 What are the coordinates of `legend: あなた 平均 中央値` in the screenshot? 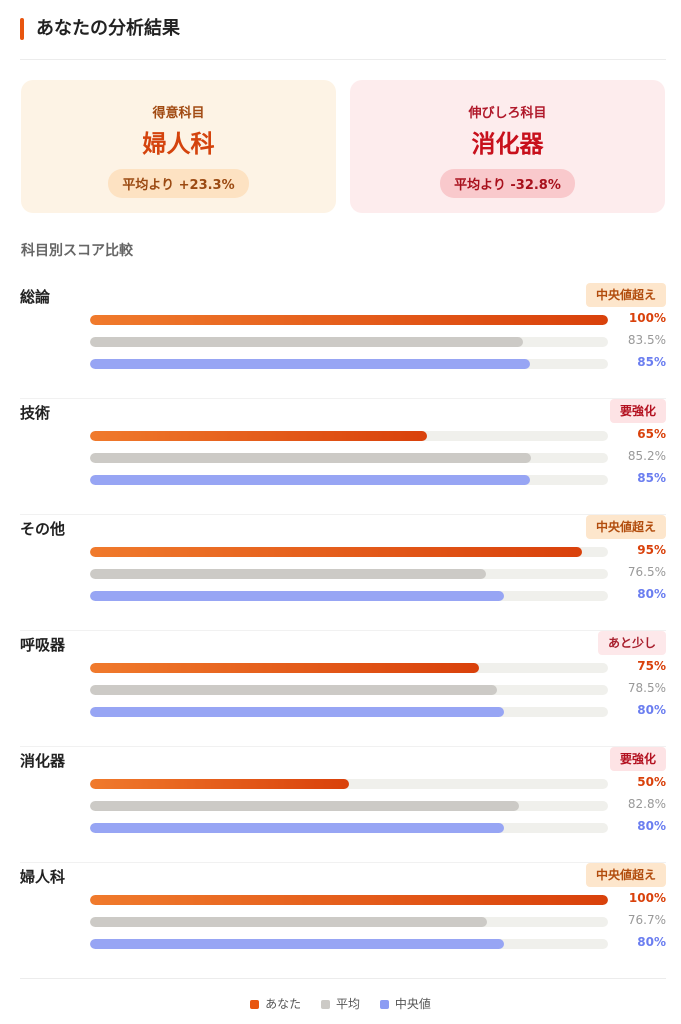 It's located at (340, 1003).